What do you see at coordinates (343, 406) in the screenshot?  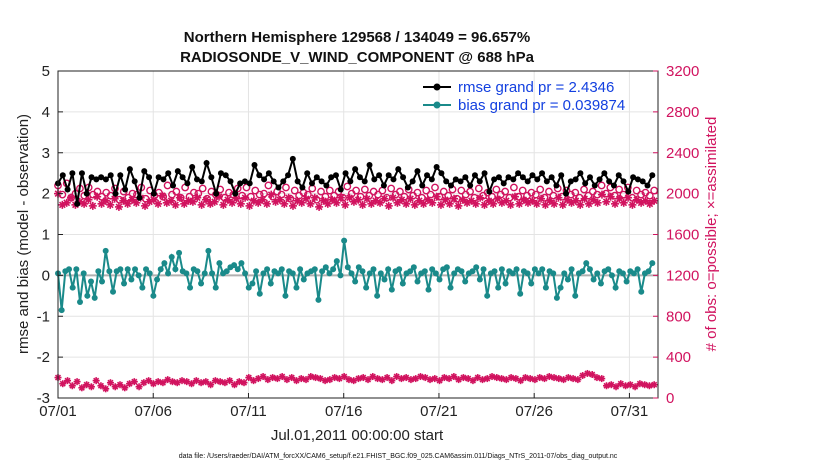 I see `x-axis-ticks: 07/01 07/06 07/11 07/16 07/21 07/26 07/31` at bounding box center [343, 406].